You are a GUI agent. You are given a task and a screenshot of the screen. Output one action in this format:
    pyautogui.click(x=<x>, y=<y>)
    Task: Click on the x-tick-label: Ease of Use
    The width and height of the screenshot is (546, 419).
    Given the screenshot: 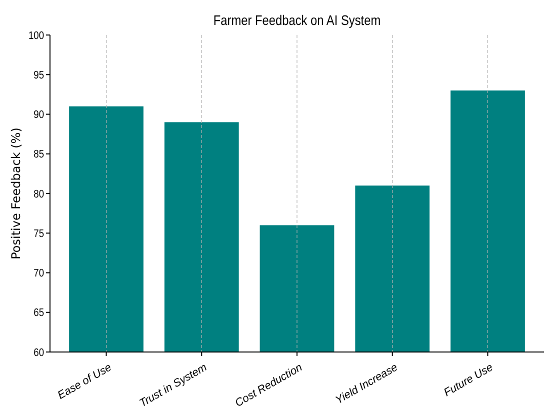 What is the action you would take?
    pyautogui.click(x=85, y=382)
    